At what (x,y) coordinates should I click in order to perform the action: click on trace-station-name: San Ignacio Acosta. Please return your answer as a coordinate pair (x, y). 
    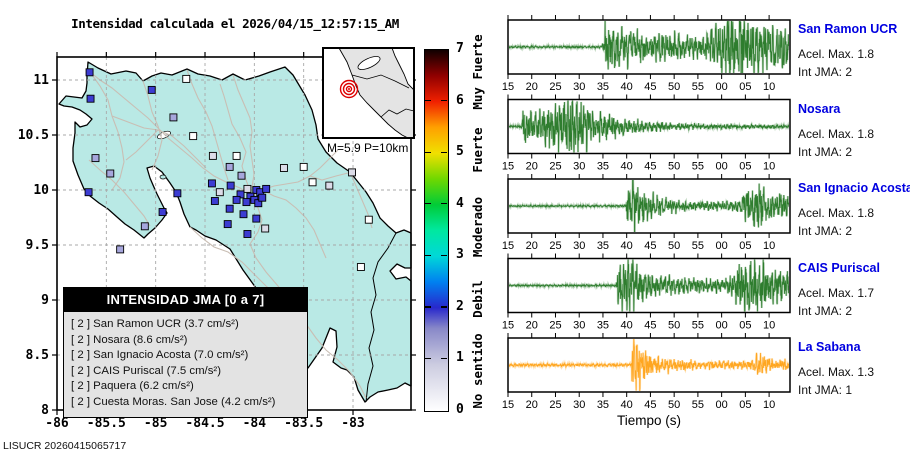
    Looking at the image, I should click on (854, 188).